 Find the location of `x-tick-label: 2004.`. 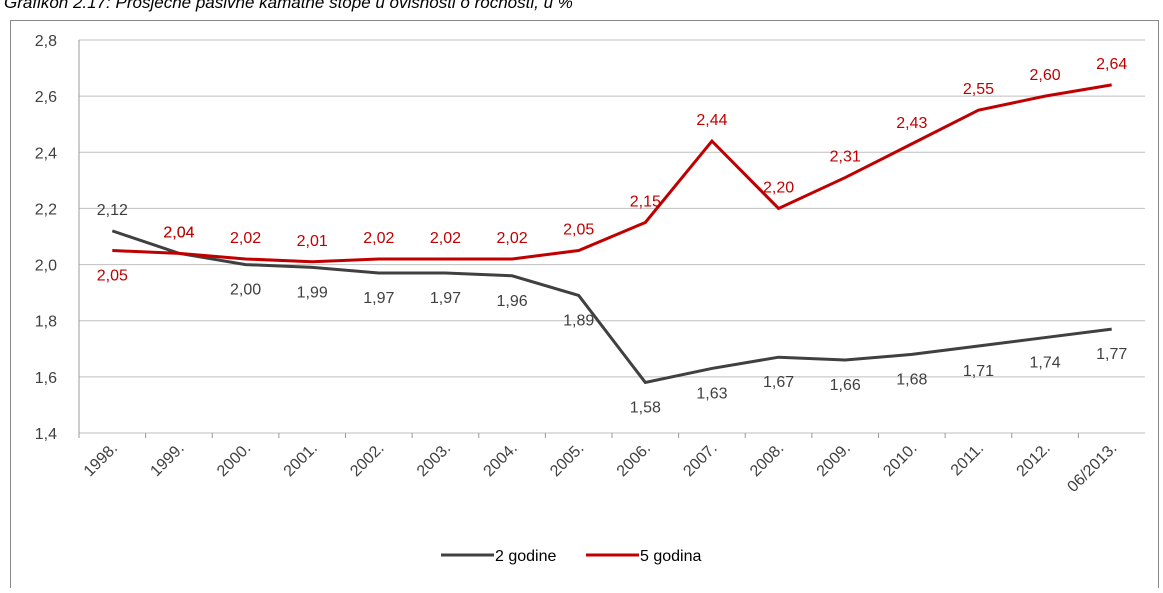

x-tick-label: 2004. is located at coordinates (501, 460).